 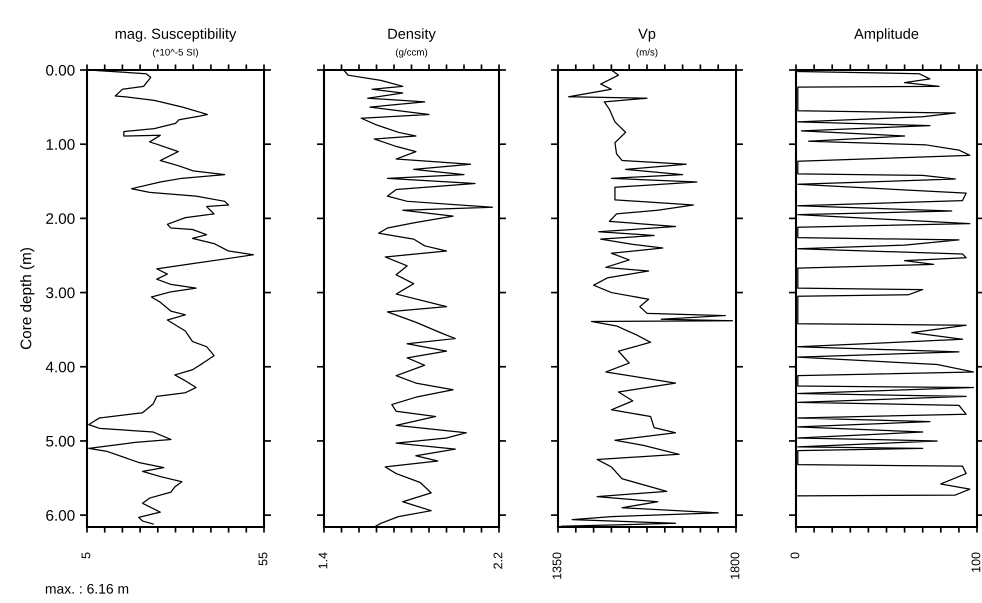 What do you see at coordinates (647, 53) in the screenshot?
I see `chart-subtitle: (m/s)` at bounding box center [647, 53].